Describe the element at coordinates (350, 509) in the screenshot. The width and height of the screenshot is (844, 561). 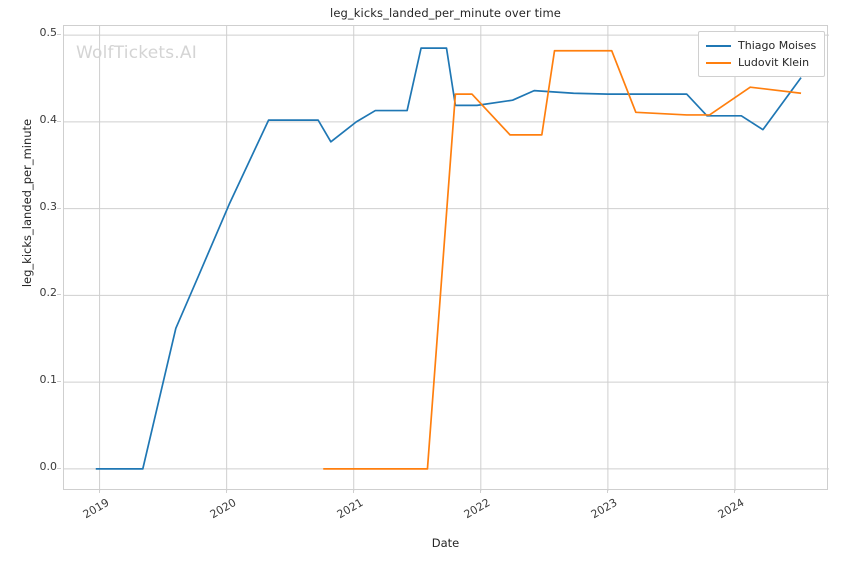
I see `x-tick-label: 2021` at that location.